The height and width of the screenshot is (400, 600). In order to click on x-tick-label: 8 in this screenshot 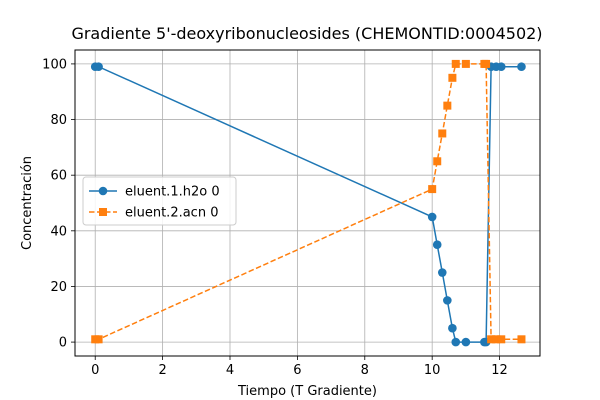, I will do `click(365, 370)`.